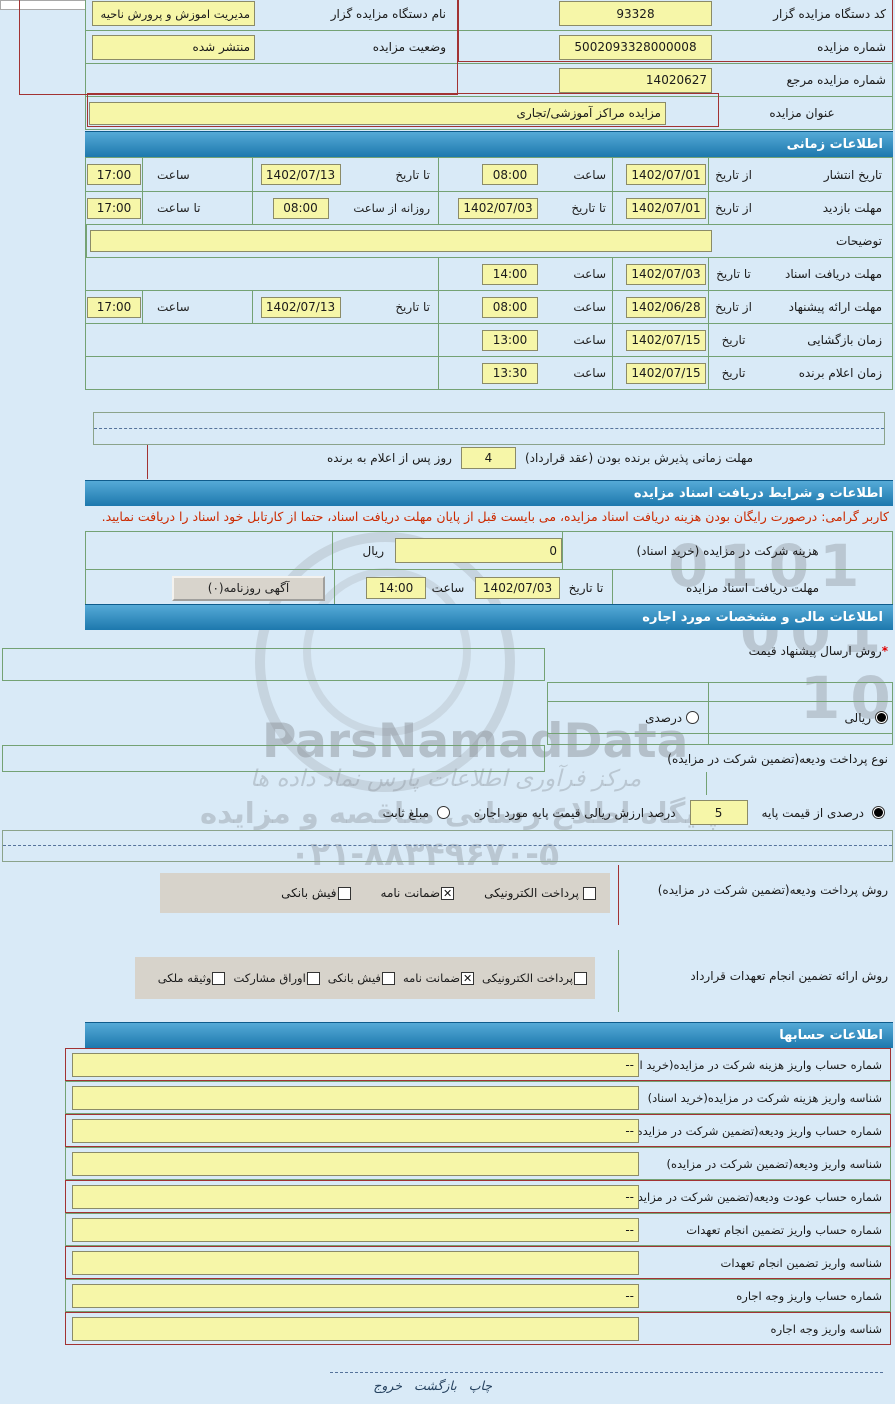 The height and width of the screenshot is (1404, 895). I want to click on percent-desc-label: درصد ارزش ریالی قیمت پایه مورد اجاره, so click(574, 812).